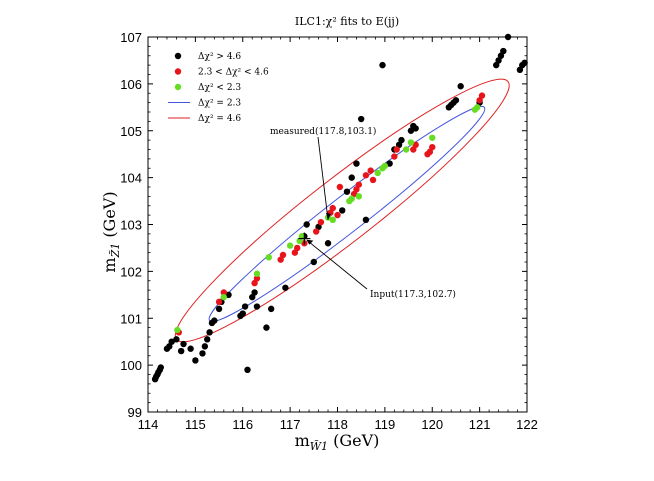 Image resolution: width=654 pixels, height=481 pixels. What do you see at coordinates (432, 424) in the screenshot?
I see `x-tick-label: 120` at bounding box center [432, 424].